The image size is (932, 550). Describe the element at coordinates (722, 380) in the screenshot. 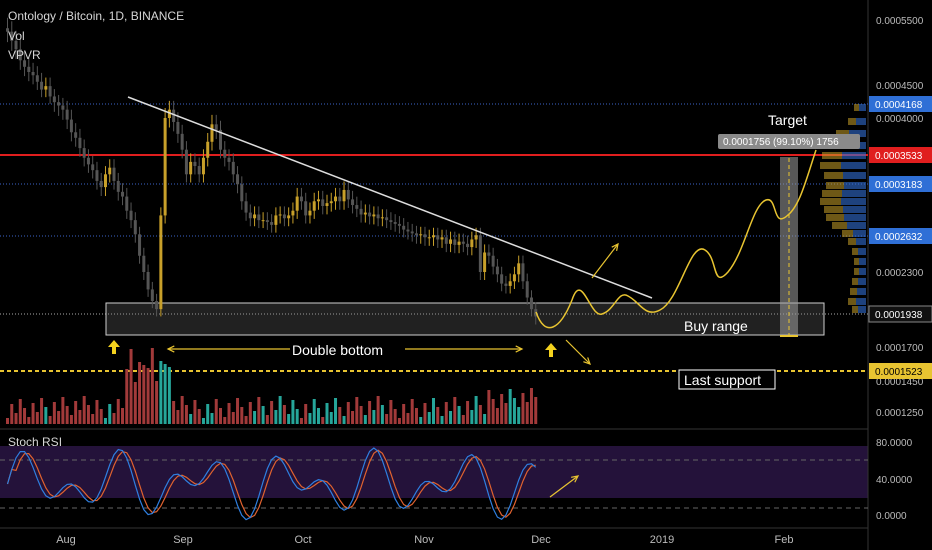

I see `last-support-annotation: Last support` at that location.